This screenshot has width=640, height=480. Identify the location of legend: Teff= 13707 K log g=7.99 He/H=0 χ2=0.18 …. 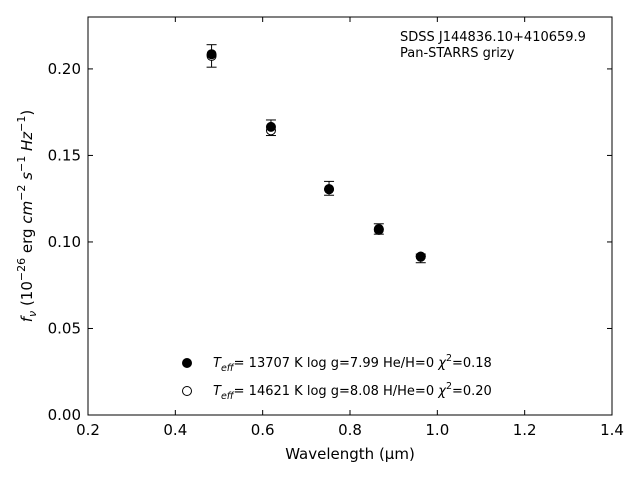
(337, 377).